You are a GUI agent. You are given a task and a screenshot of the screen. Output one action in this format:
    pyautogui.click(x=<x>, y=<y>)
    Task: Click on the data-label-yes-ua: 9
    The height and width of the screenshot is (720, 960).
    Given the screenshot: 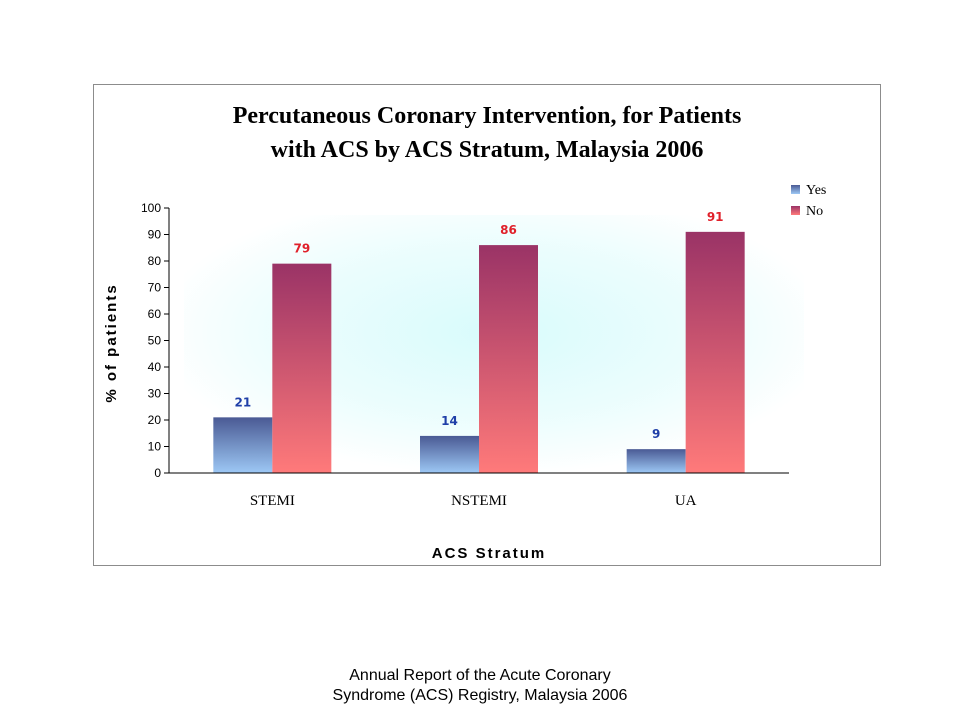 What is the action you would take?
    pyautogui.click(x=656, y=434)
    